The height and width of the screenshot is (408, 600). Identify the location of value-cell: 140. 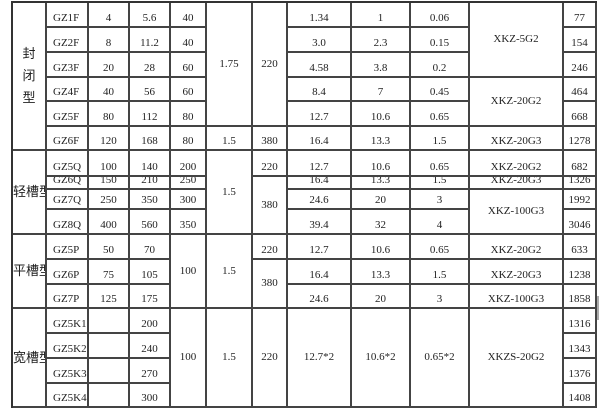
(150, 164).